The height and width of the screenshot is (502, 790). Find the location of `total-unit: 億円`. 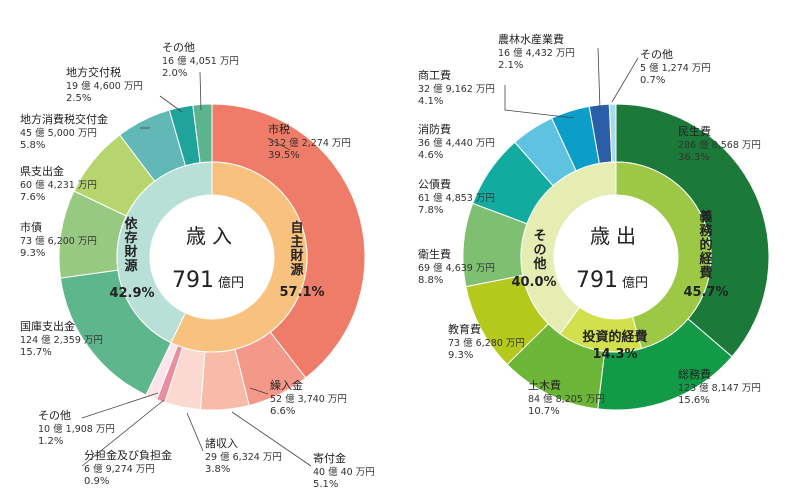

total-unit: 億円 is located at coordinates (231, 283).